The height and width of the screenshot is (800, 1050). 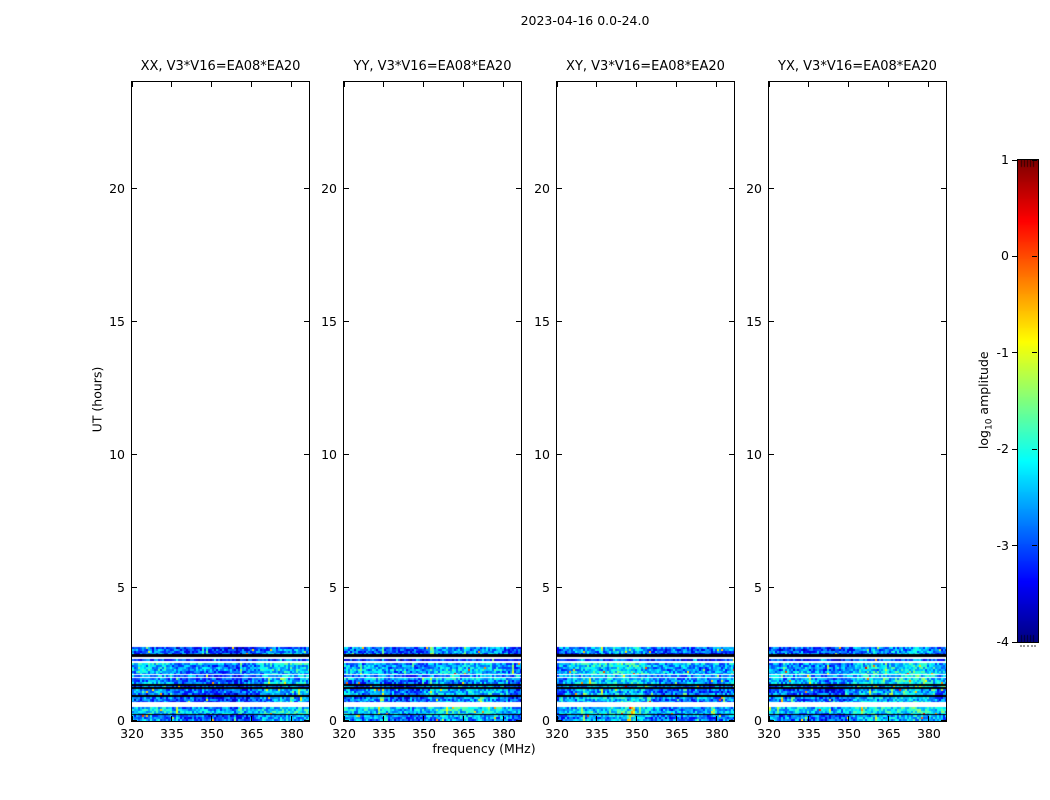 I want to click on colorbar: 1 0 -1 -2 -3 -4, so click(x=1018, y=400).